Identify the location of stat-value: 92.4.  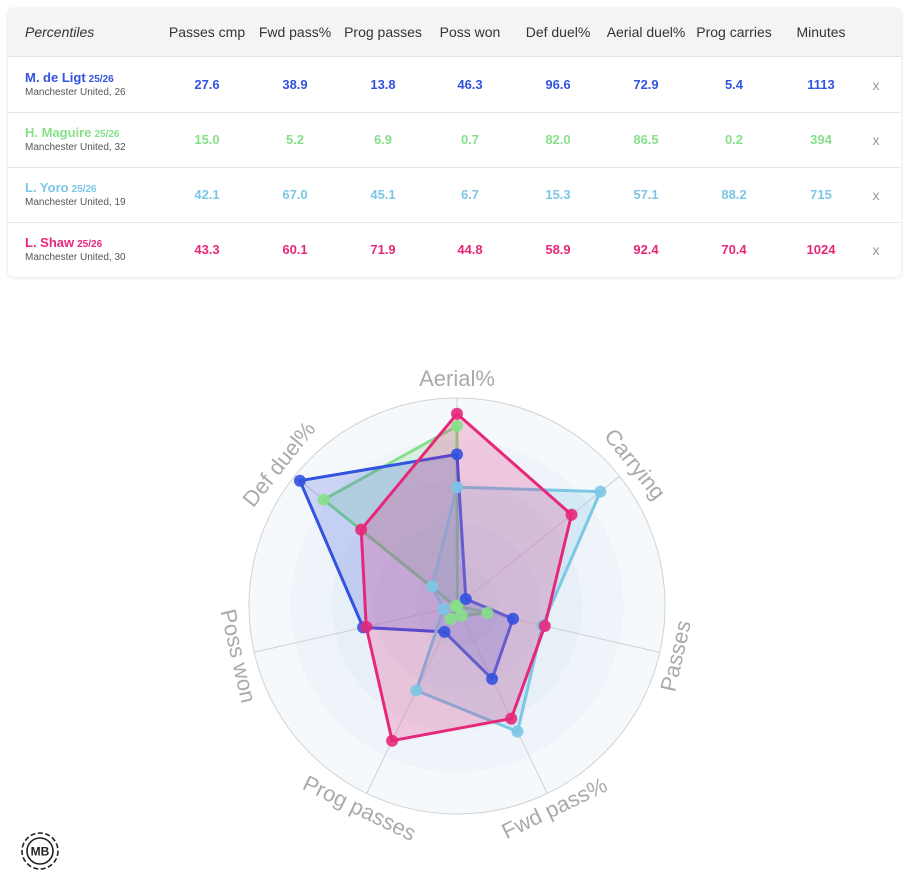
(646, 249).